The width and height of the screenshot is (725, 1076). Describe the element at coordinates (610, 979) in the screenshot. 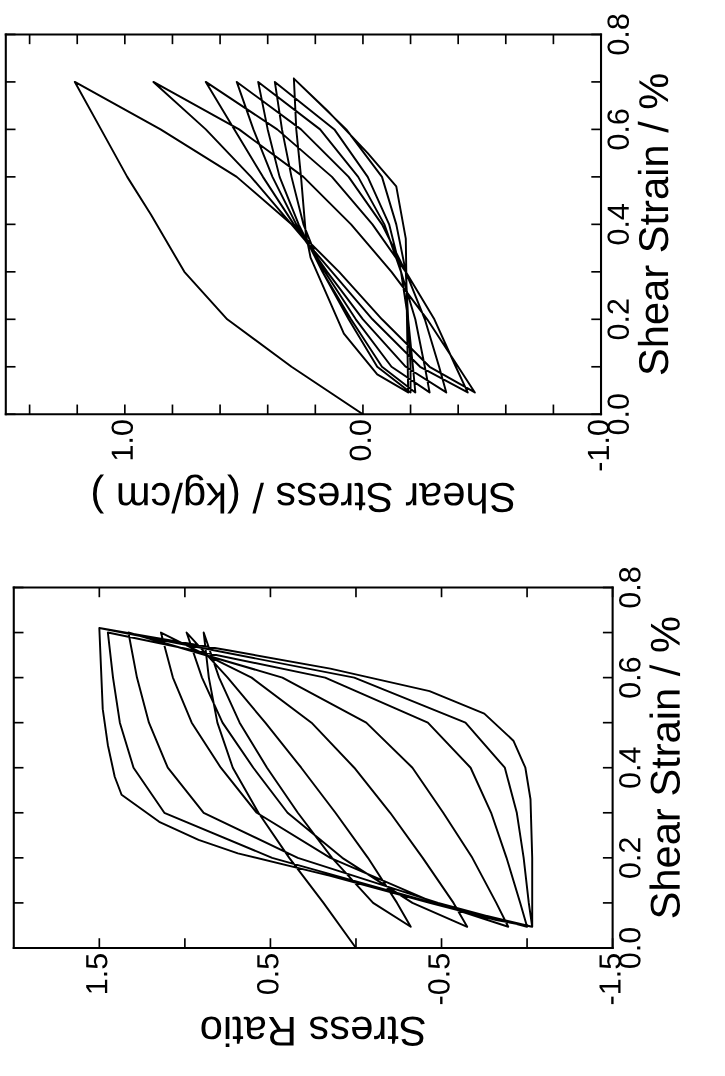

I see `x-tick-label: -1.5` at that location.